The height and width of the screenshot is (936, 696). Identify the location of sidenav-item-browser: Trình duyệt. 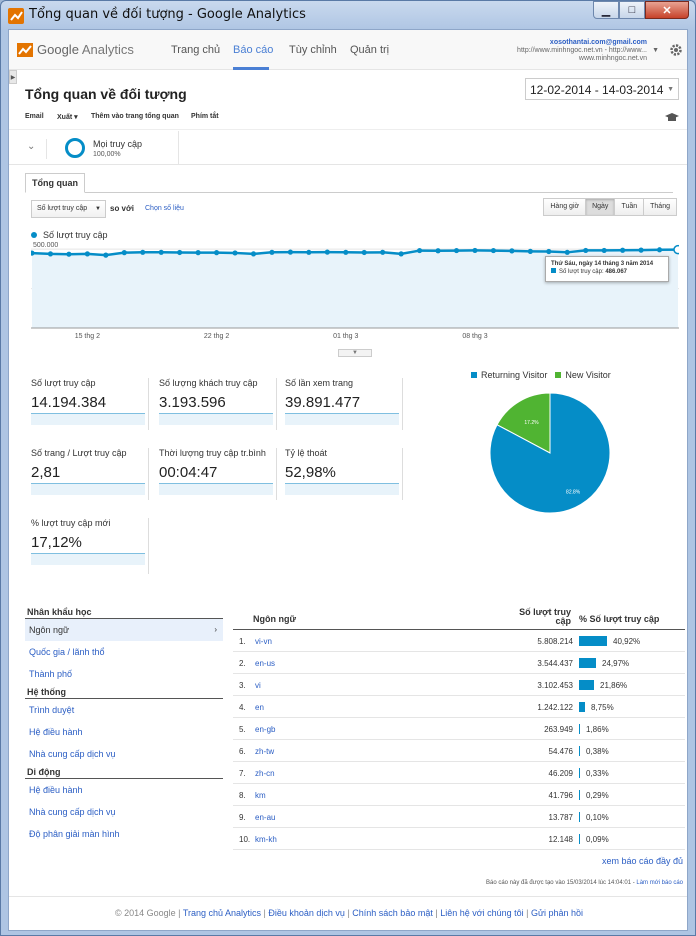
(52, 710).